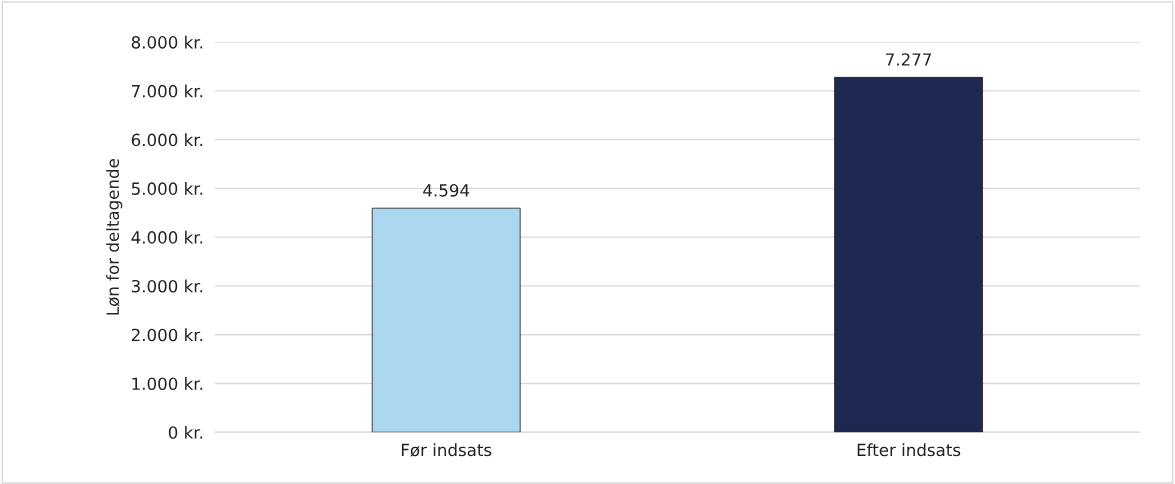 This screenshot has width=1175, height=484. I want to click on y-tick-label: 1.000 kr., so click(167, 384).